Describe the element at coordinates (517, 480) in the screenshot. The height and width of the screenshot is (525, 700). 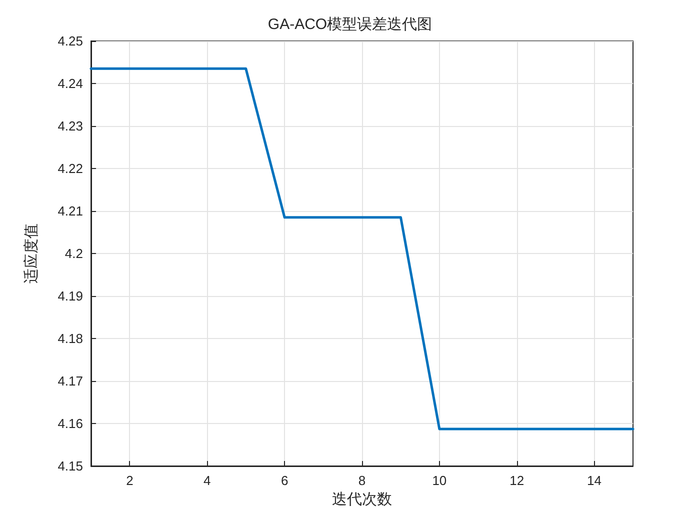
I see `x-tick-label: 12` at that location.